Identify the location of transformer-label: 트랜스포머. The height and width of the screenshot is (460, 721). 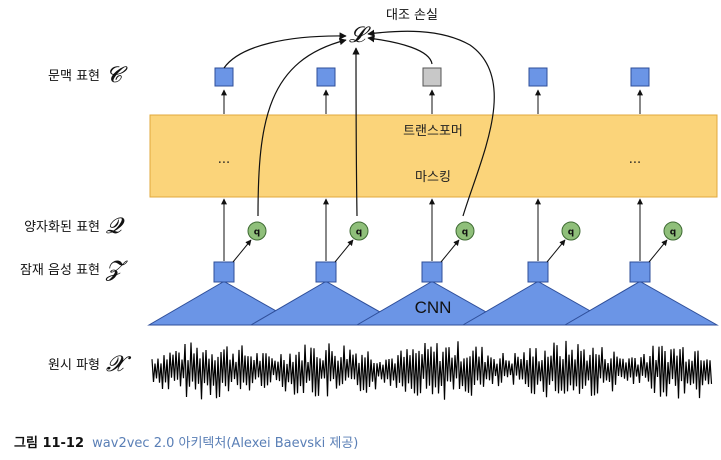
(433, 131).